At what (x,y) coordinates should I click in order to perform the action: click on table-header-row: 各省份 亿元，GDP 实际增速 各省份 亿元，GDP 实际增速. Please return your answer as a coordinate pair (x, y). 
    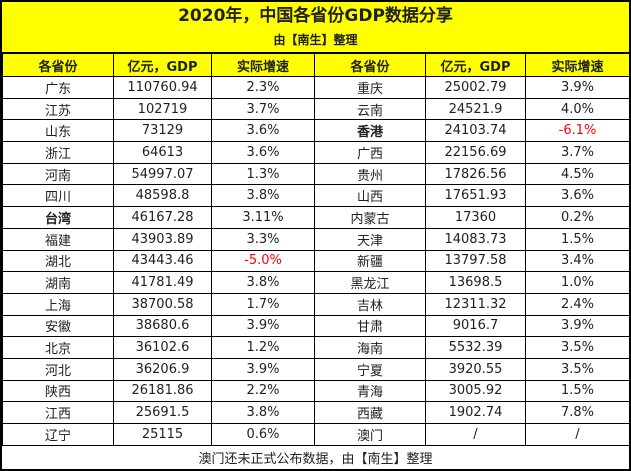
    Looking at the image, I should click on (315, 65).